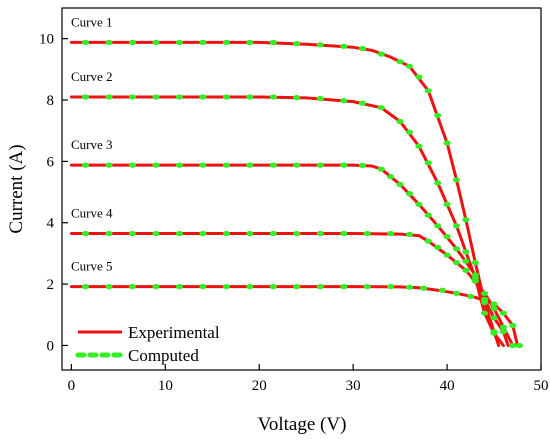 This screenshot has width=550, height=442. I want to click on curve-5-label: Curve 5, so click(92, 266).